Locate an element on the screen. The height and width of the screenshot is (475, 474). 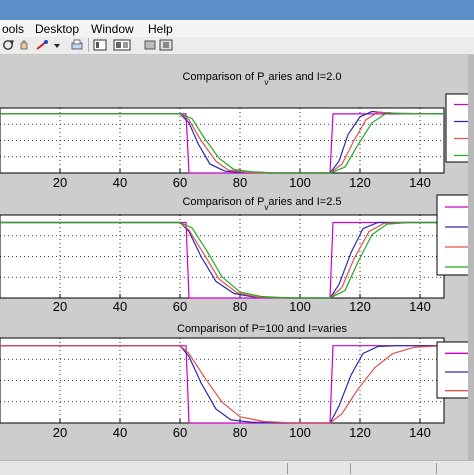
dropdown-arrow-icon is located at coordinates (57, 45).